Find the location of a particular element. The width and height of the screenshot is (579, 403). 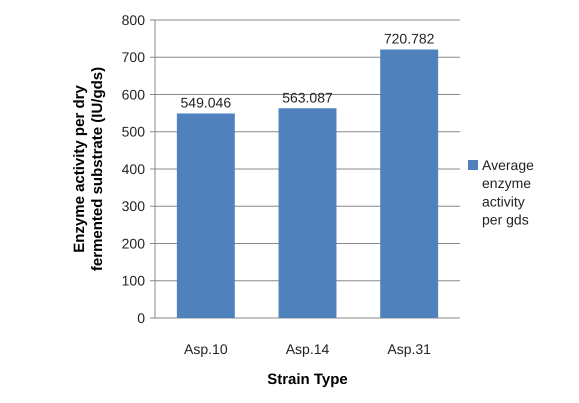

data-label: 563.087 is located at coordinates (308, 97).